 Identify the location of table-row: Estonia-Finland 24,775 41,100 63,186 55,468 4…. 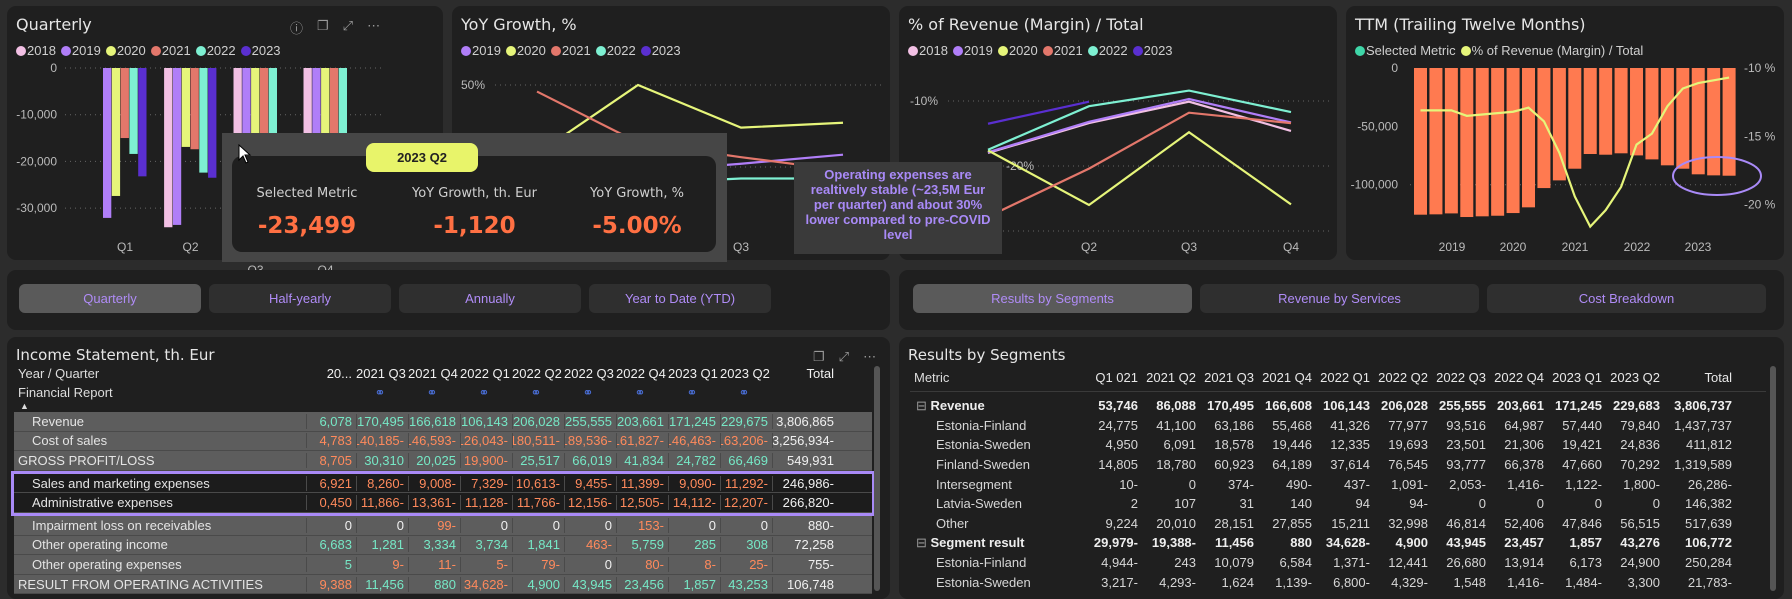
(1338, 426).